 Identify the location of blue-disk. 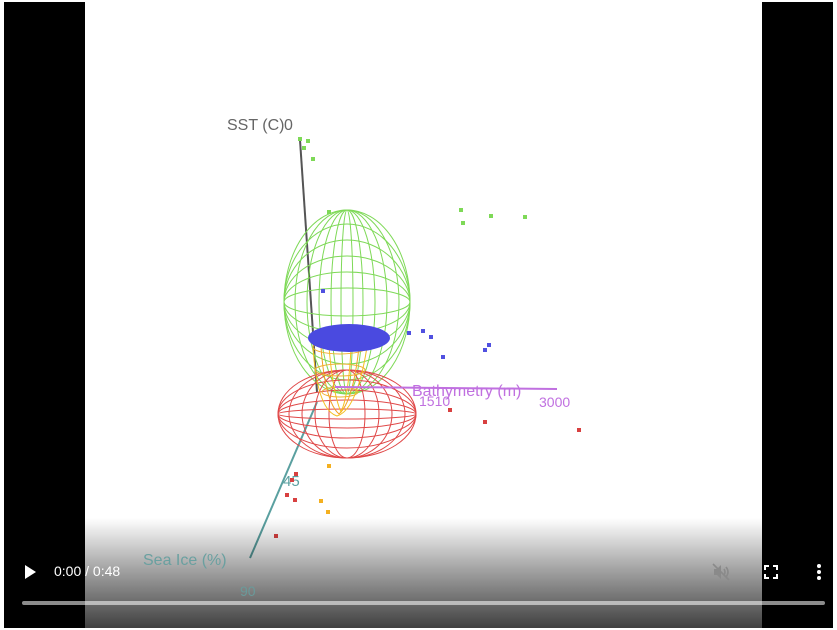
(349, 338).